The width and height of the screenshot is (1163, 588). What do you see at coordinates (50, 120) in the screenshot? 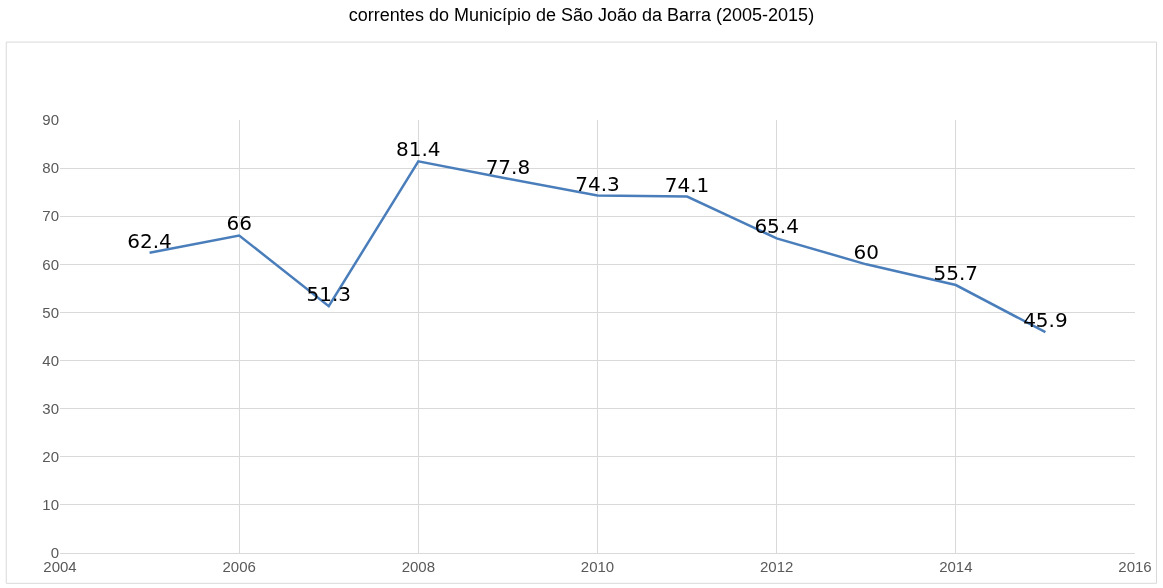
I see `y-tick-label: 90` at bounding box center [50, 120].